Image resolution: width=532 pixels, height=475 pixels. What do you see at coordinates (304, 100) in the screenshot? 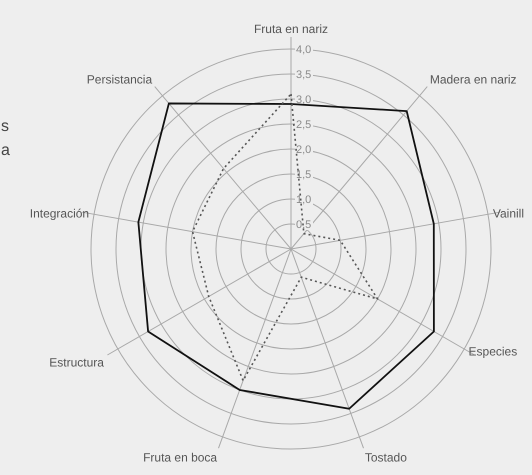
I see `y-tick-label: 3,0` at bounding box center [304, 100].